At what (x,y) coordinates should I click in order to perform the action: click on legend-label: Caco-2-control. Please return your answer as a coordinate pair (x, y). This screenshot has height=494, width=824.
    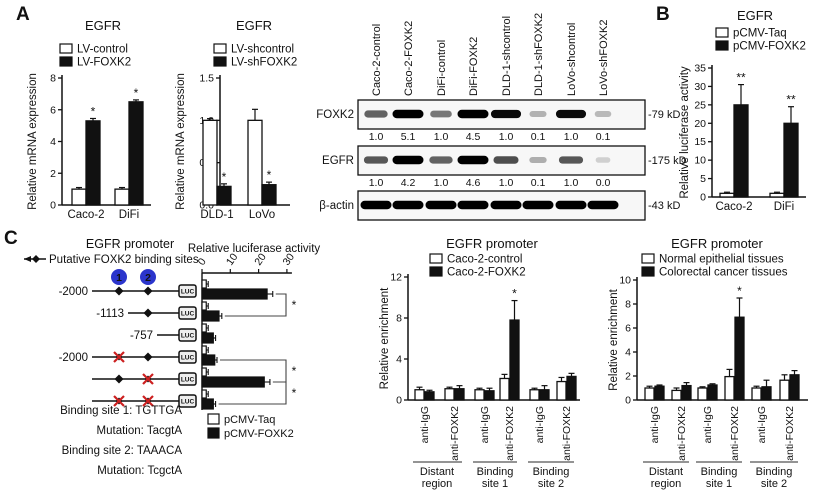
    Looking at the image, I should click on (484, 260).